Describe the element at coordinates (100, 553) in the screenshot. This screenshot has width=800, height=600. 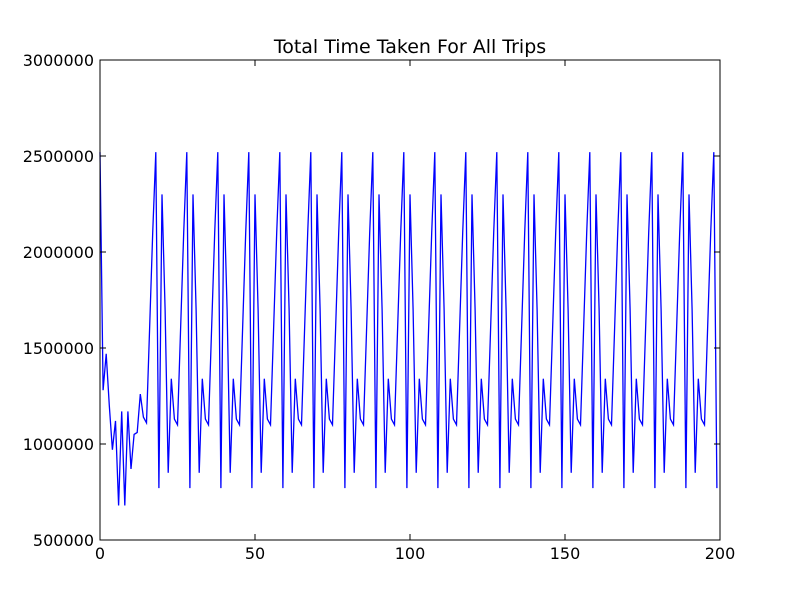
I see `x-tick-label: 0` at that location.